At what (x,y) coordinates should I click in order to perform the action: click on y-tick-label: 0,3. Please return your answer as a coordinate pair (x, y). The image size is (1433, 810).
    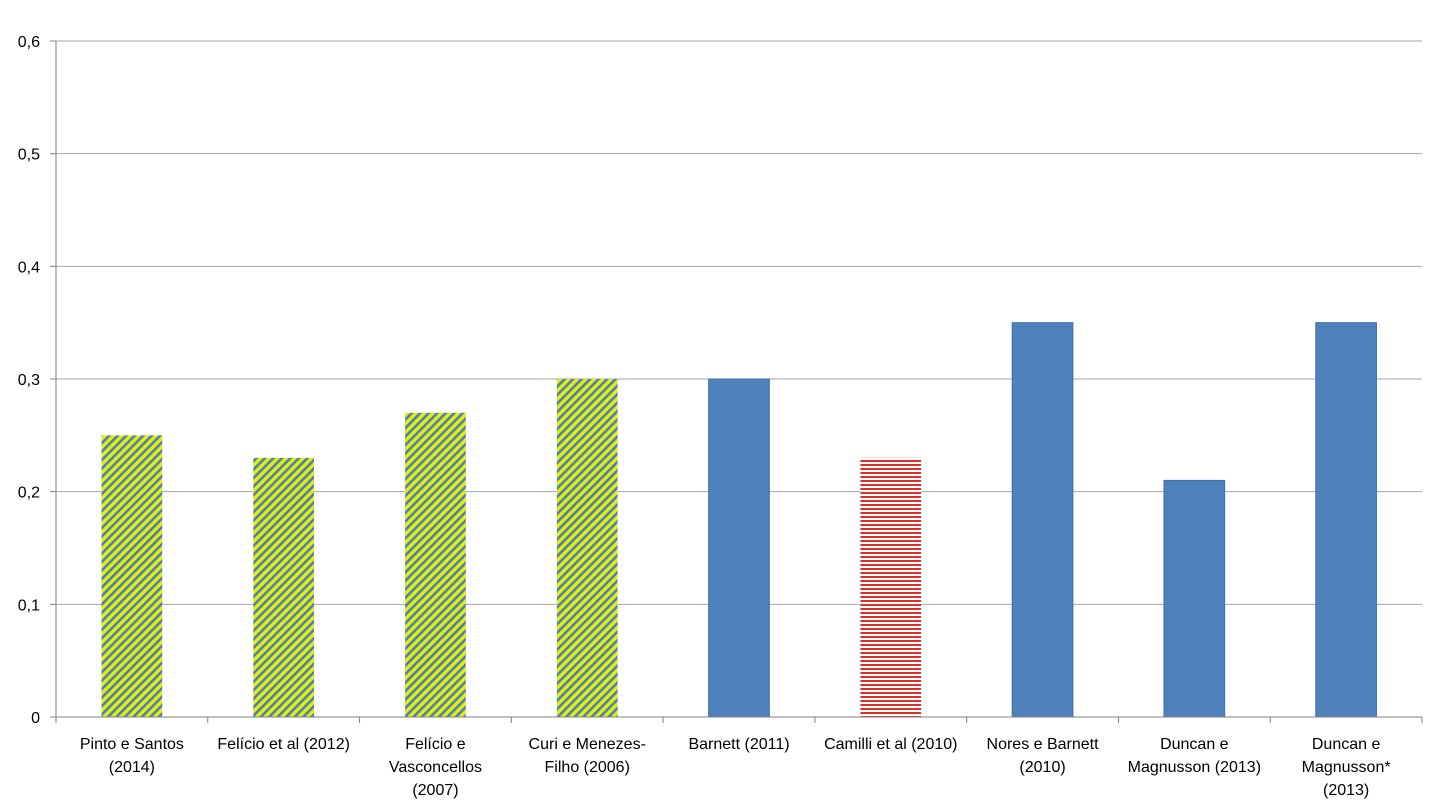
    Looking at the image, I should click on (29, 380).